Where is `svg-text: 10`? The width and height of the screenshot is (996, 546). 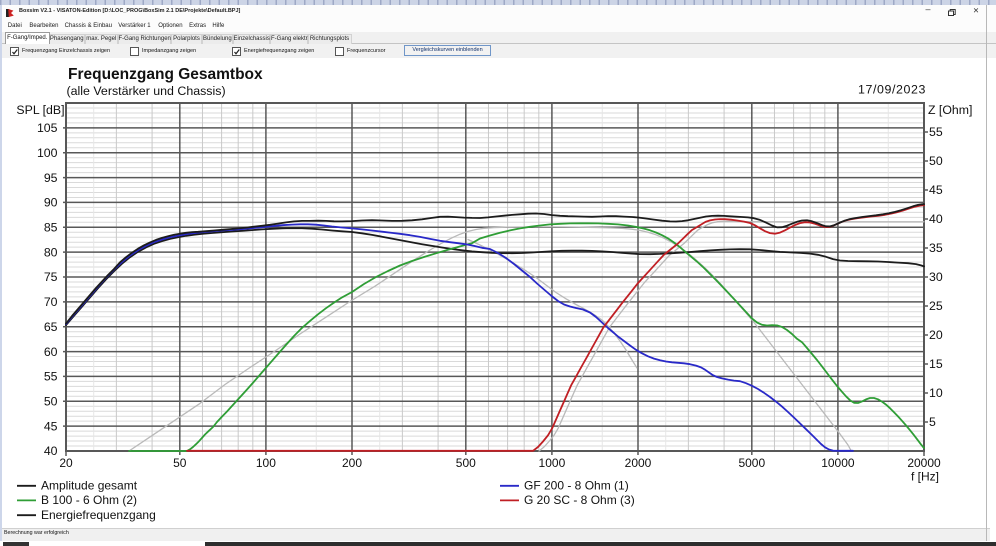
svg-text: 10 is located at coordinates (936, 393).